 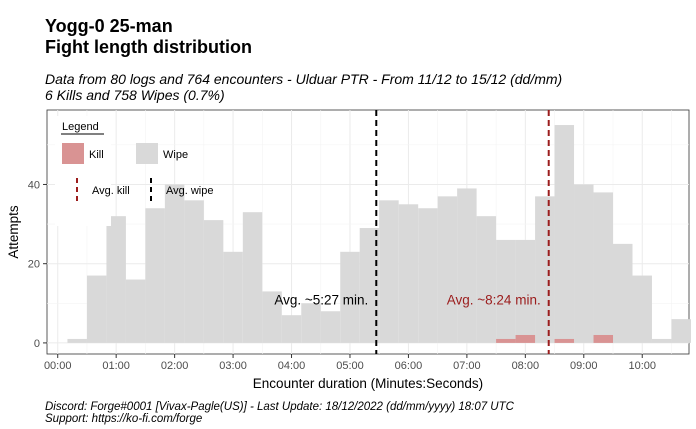 What do you see at coordinates (584, 366) in the screenshot?
I see `x-tick-label: 09:00` at bounding box center [584, 366].